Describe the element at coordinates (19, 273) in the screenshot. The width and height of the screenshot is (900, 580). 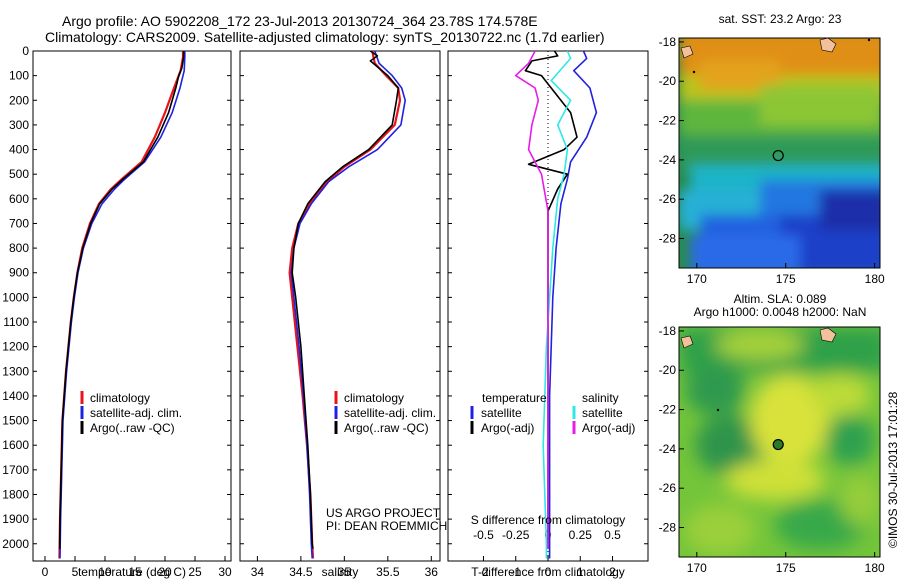
I see `depth-tick-label: 900` at that location.